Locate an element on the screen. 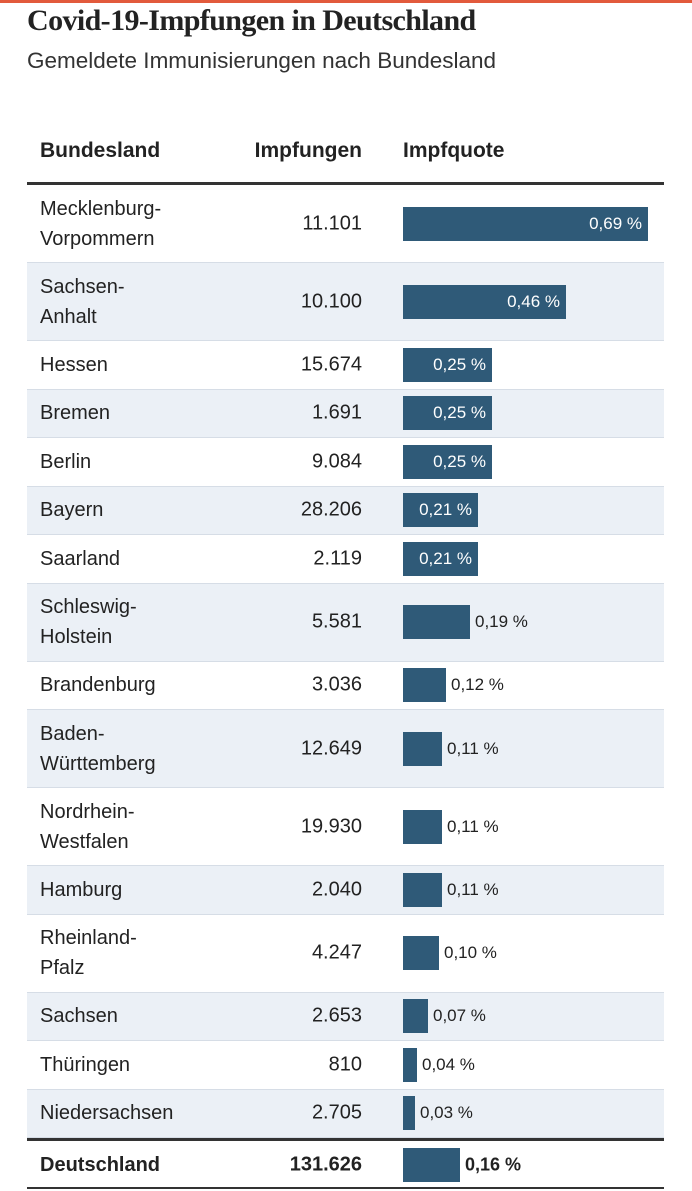 The height and width of the screenshot is (1191, 692). table-row: Schleswig- Holstein 5.581 0,19 % is located at coordinates (345, 622).